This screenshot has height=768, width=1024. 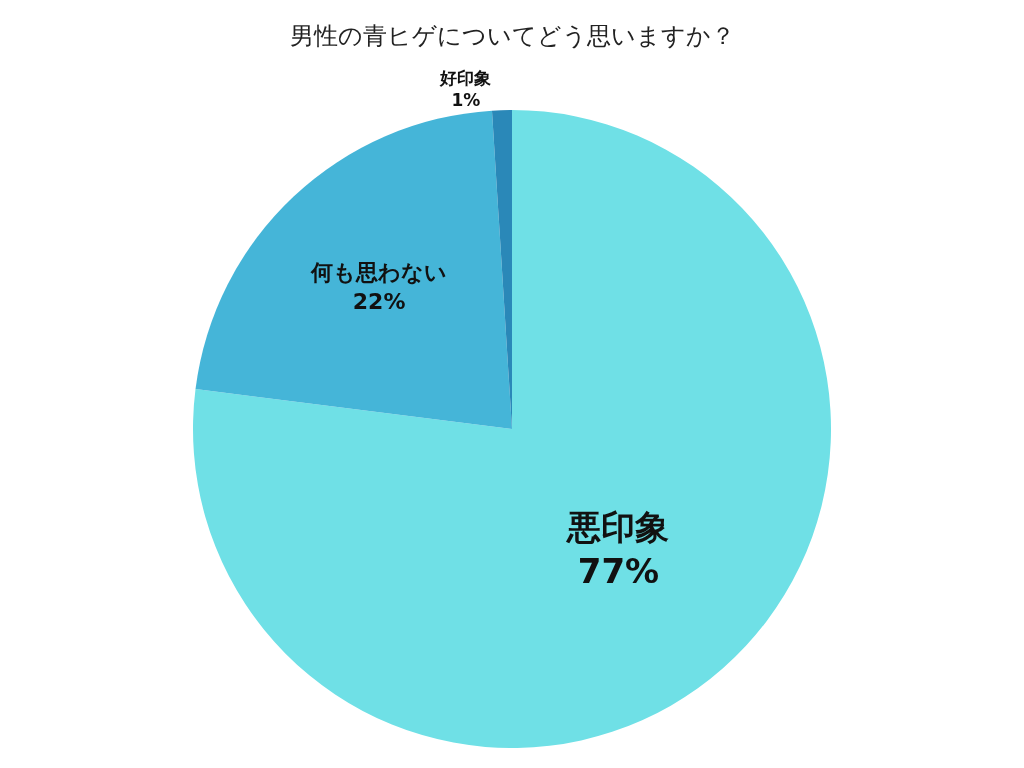 What do you see at coordinates (617, 526) in the screenshot?
I see `slice-label: 悪印象` at bounding box center [617, 526].